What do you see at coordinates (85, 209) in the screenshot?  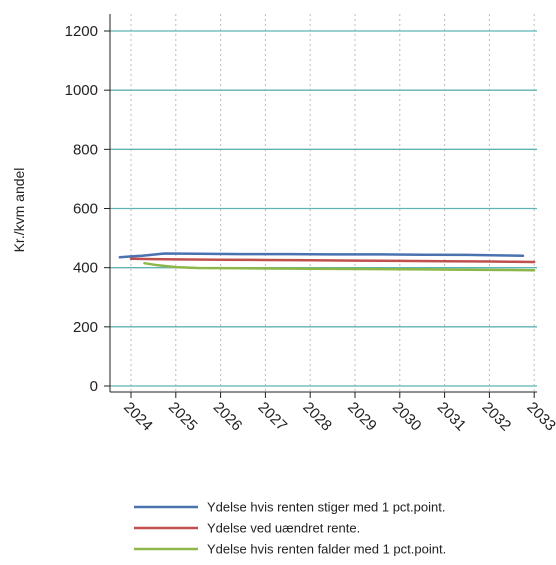 I see `y-tick-label: 600` at bounding box center [85, 209].